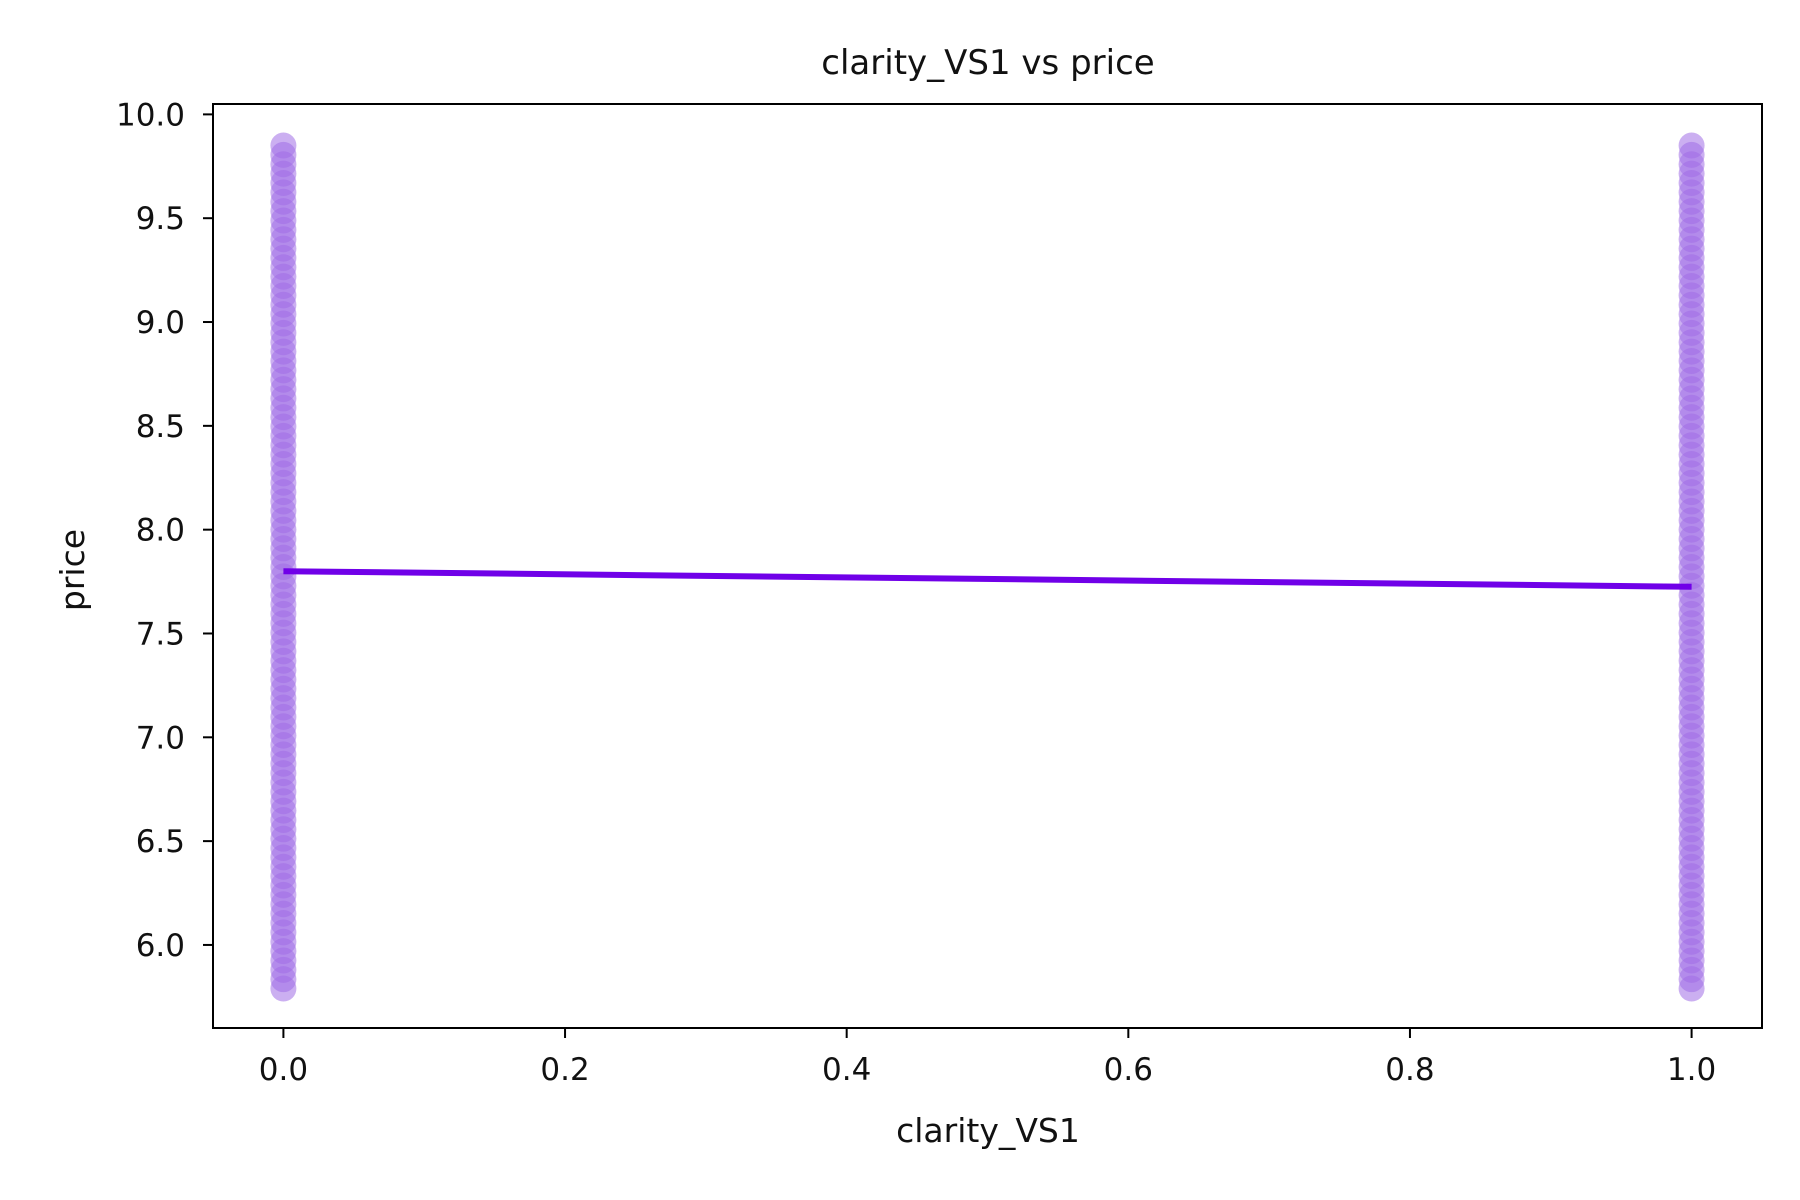 The image size is (1800, 1200). What do you see at coordinates (846, 1070) in the screenshot?
I see `x-tick-label: 0.4` at bounding box center [846, 1070].